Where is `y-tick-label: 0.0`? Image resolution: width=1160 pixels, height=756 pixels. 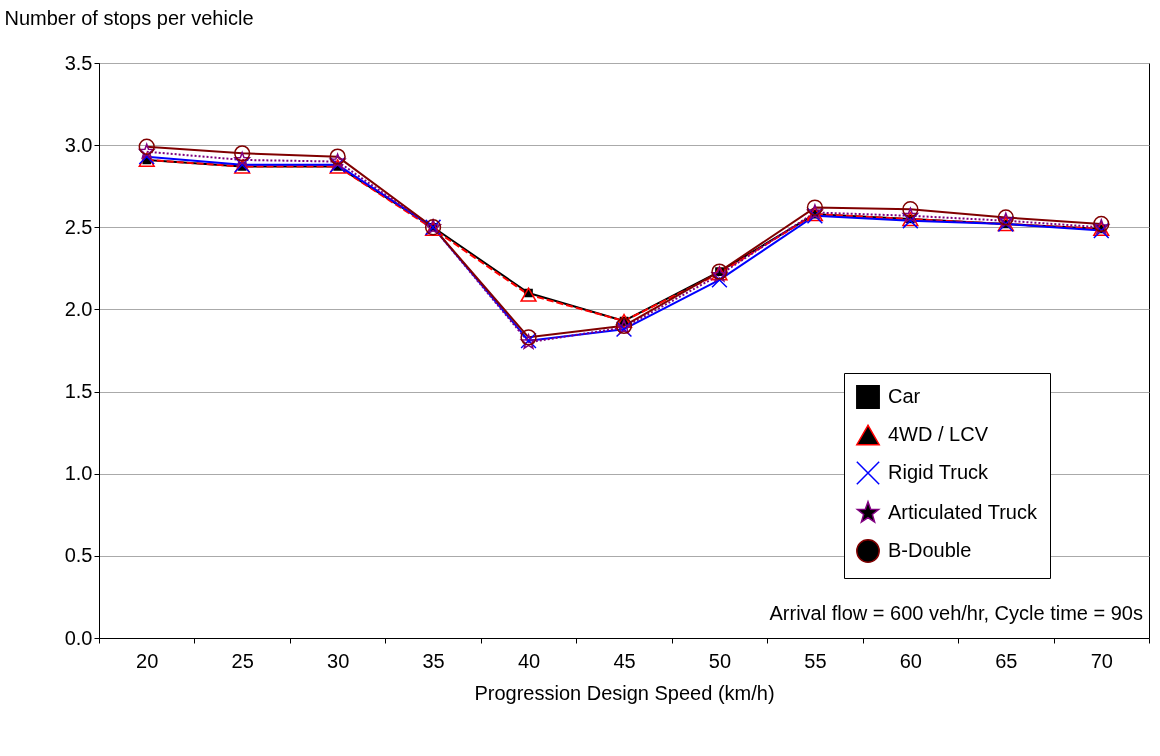 y-tick-label: 0.0 is located at coordinates (78, 637).